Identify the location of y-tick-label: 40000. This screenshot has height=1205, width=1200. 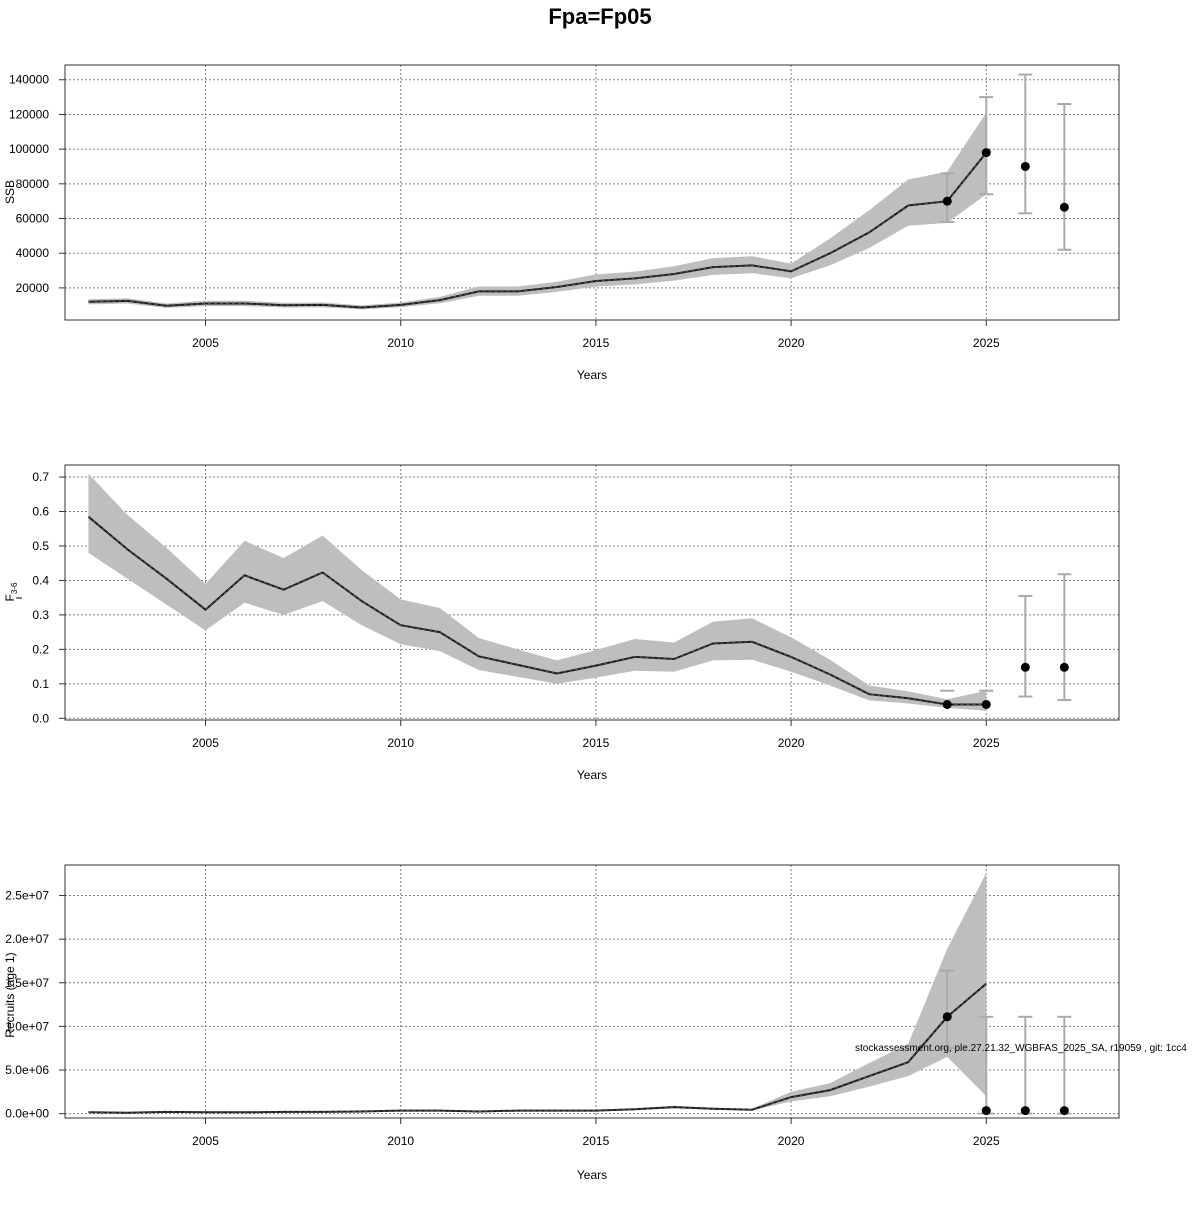
(33, 253).